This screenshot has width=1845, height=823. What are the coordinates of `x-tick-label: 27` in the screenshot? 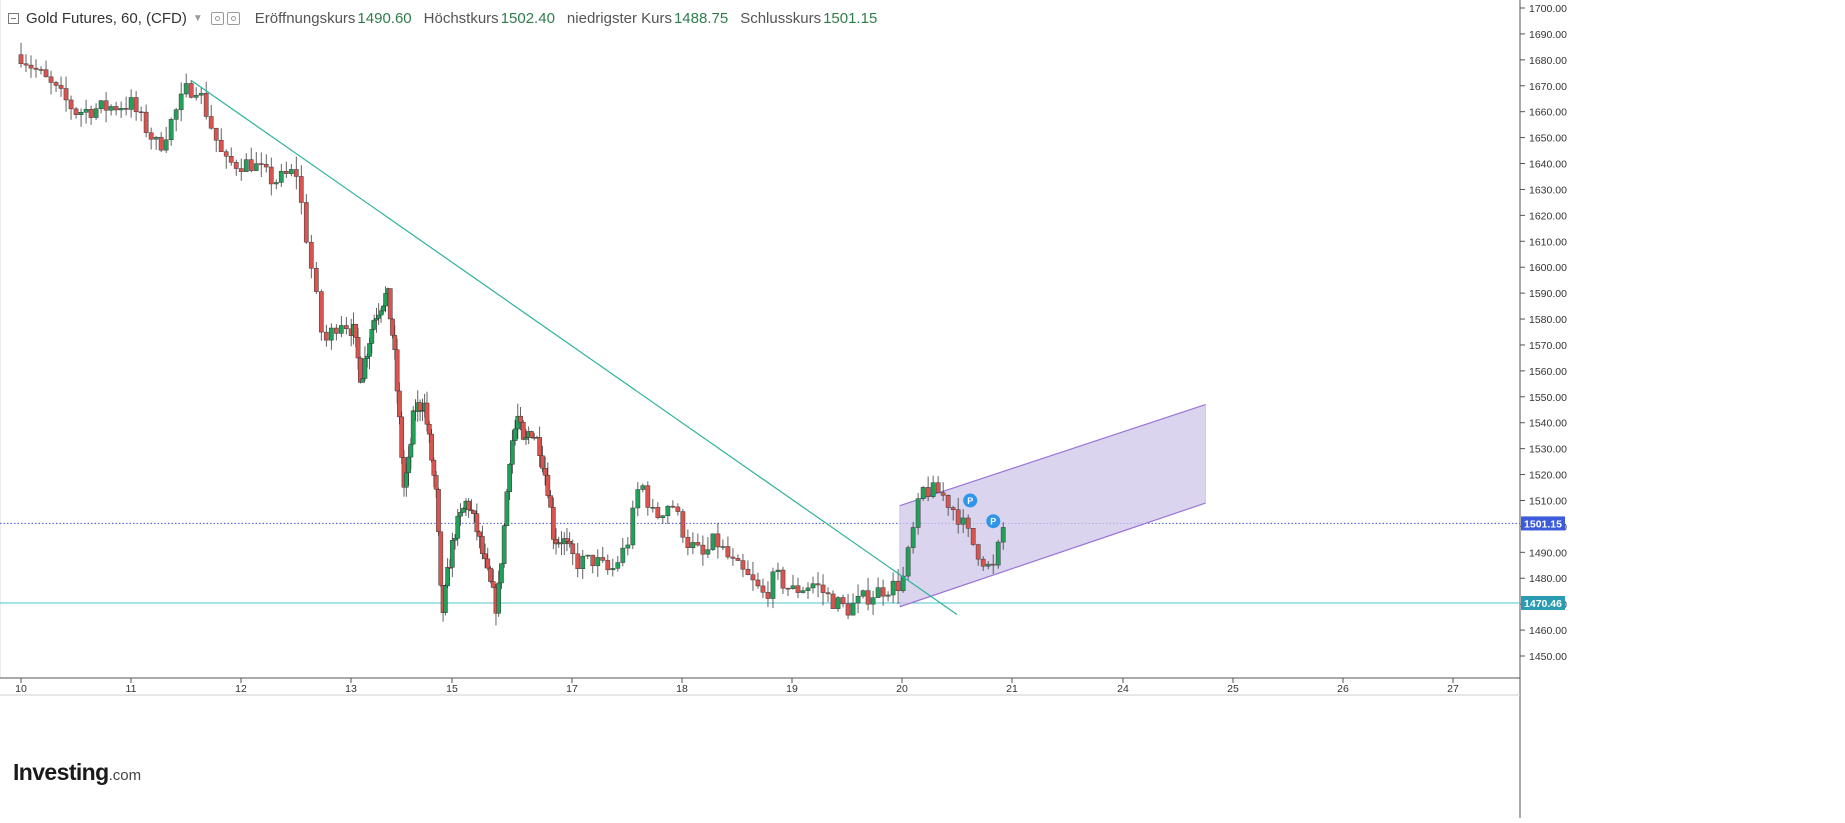 It's located at (1453, 689).